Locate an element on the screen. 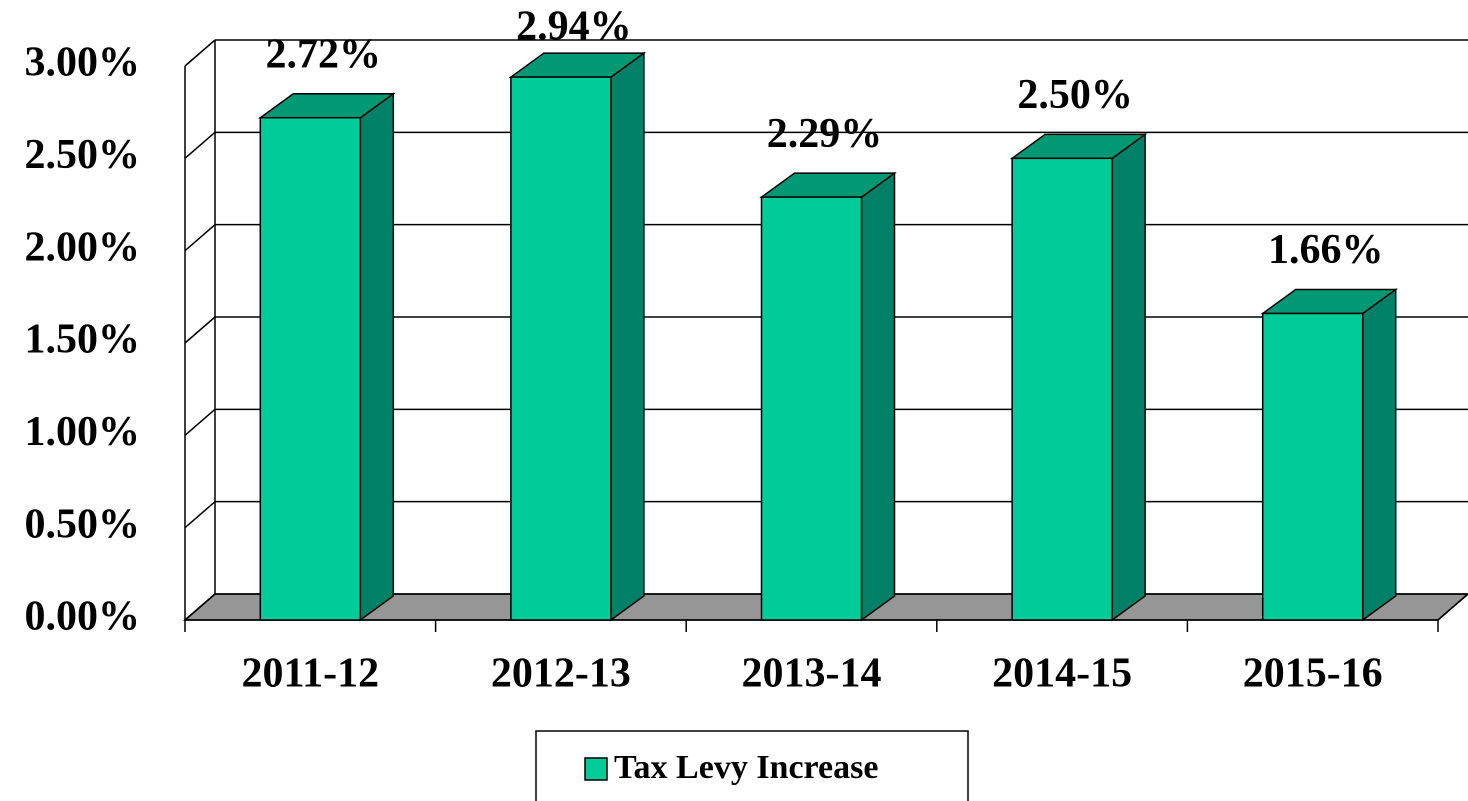 This screenshot has width=1468, height=801. value-label: 2.50% is located at coordinates (1075, 95).